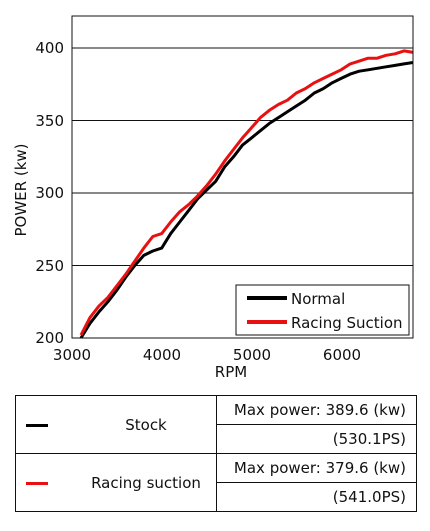  I want to click on y-tick-label: 400, so click(49, 48).